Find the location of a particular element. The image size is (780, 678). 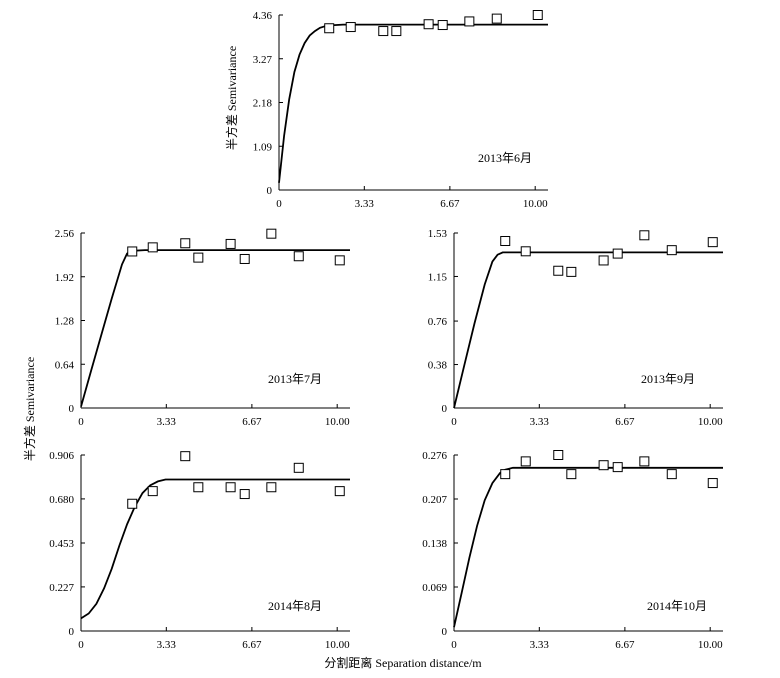

y-tick-label: 0.38 is located at coordinates (438, 366).